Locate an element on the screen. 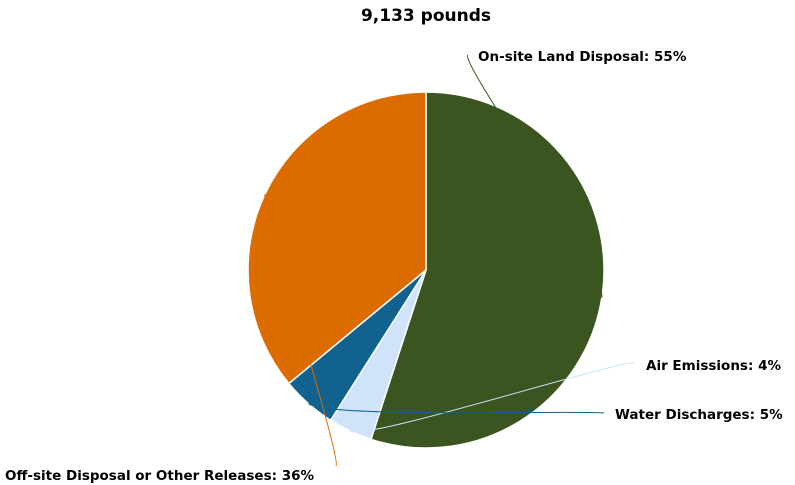 This screenshot has width=795, height=485. chart-title: 9,133 pounds is located at coordinates (426, 16).